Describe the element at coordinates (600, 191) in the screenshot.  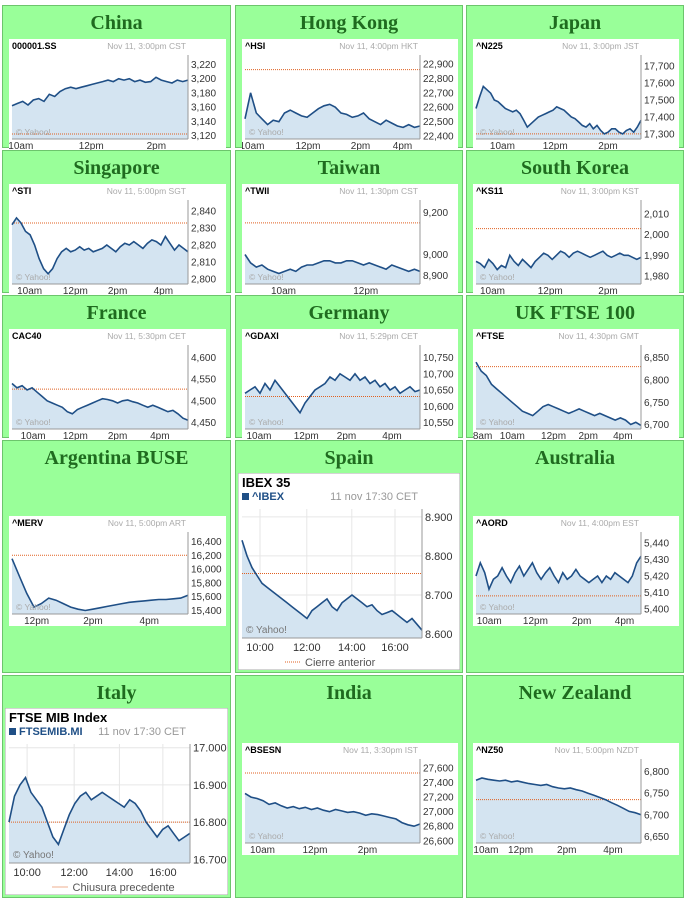
I see `timestamp-label: Nov 11, 3:00pm KST` at that location.